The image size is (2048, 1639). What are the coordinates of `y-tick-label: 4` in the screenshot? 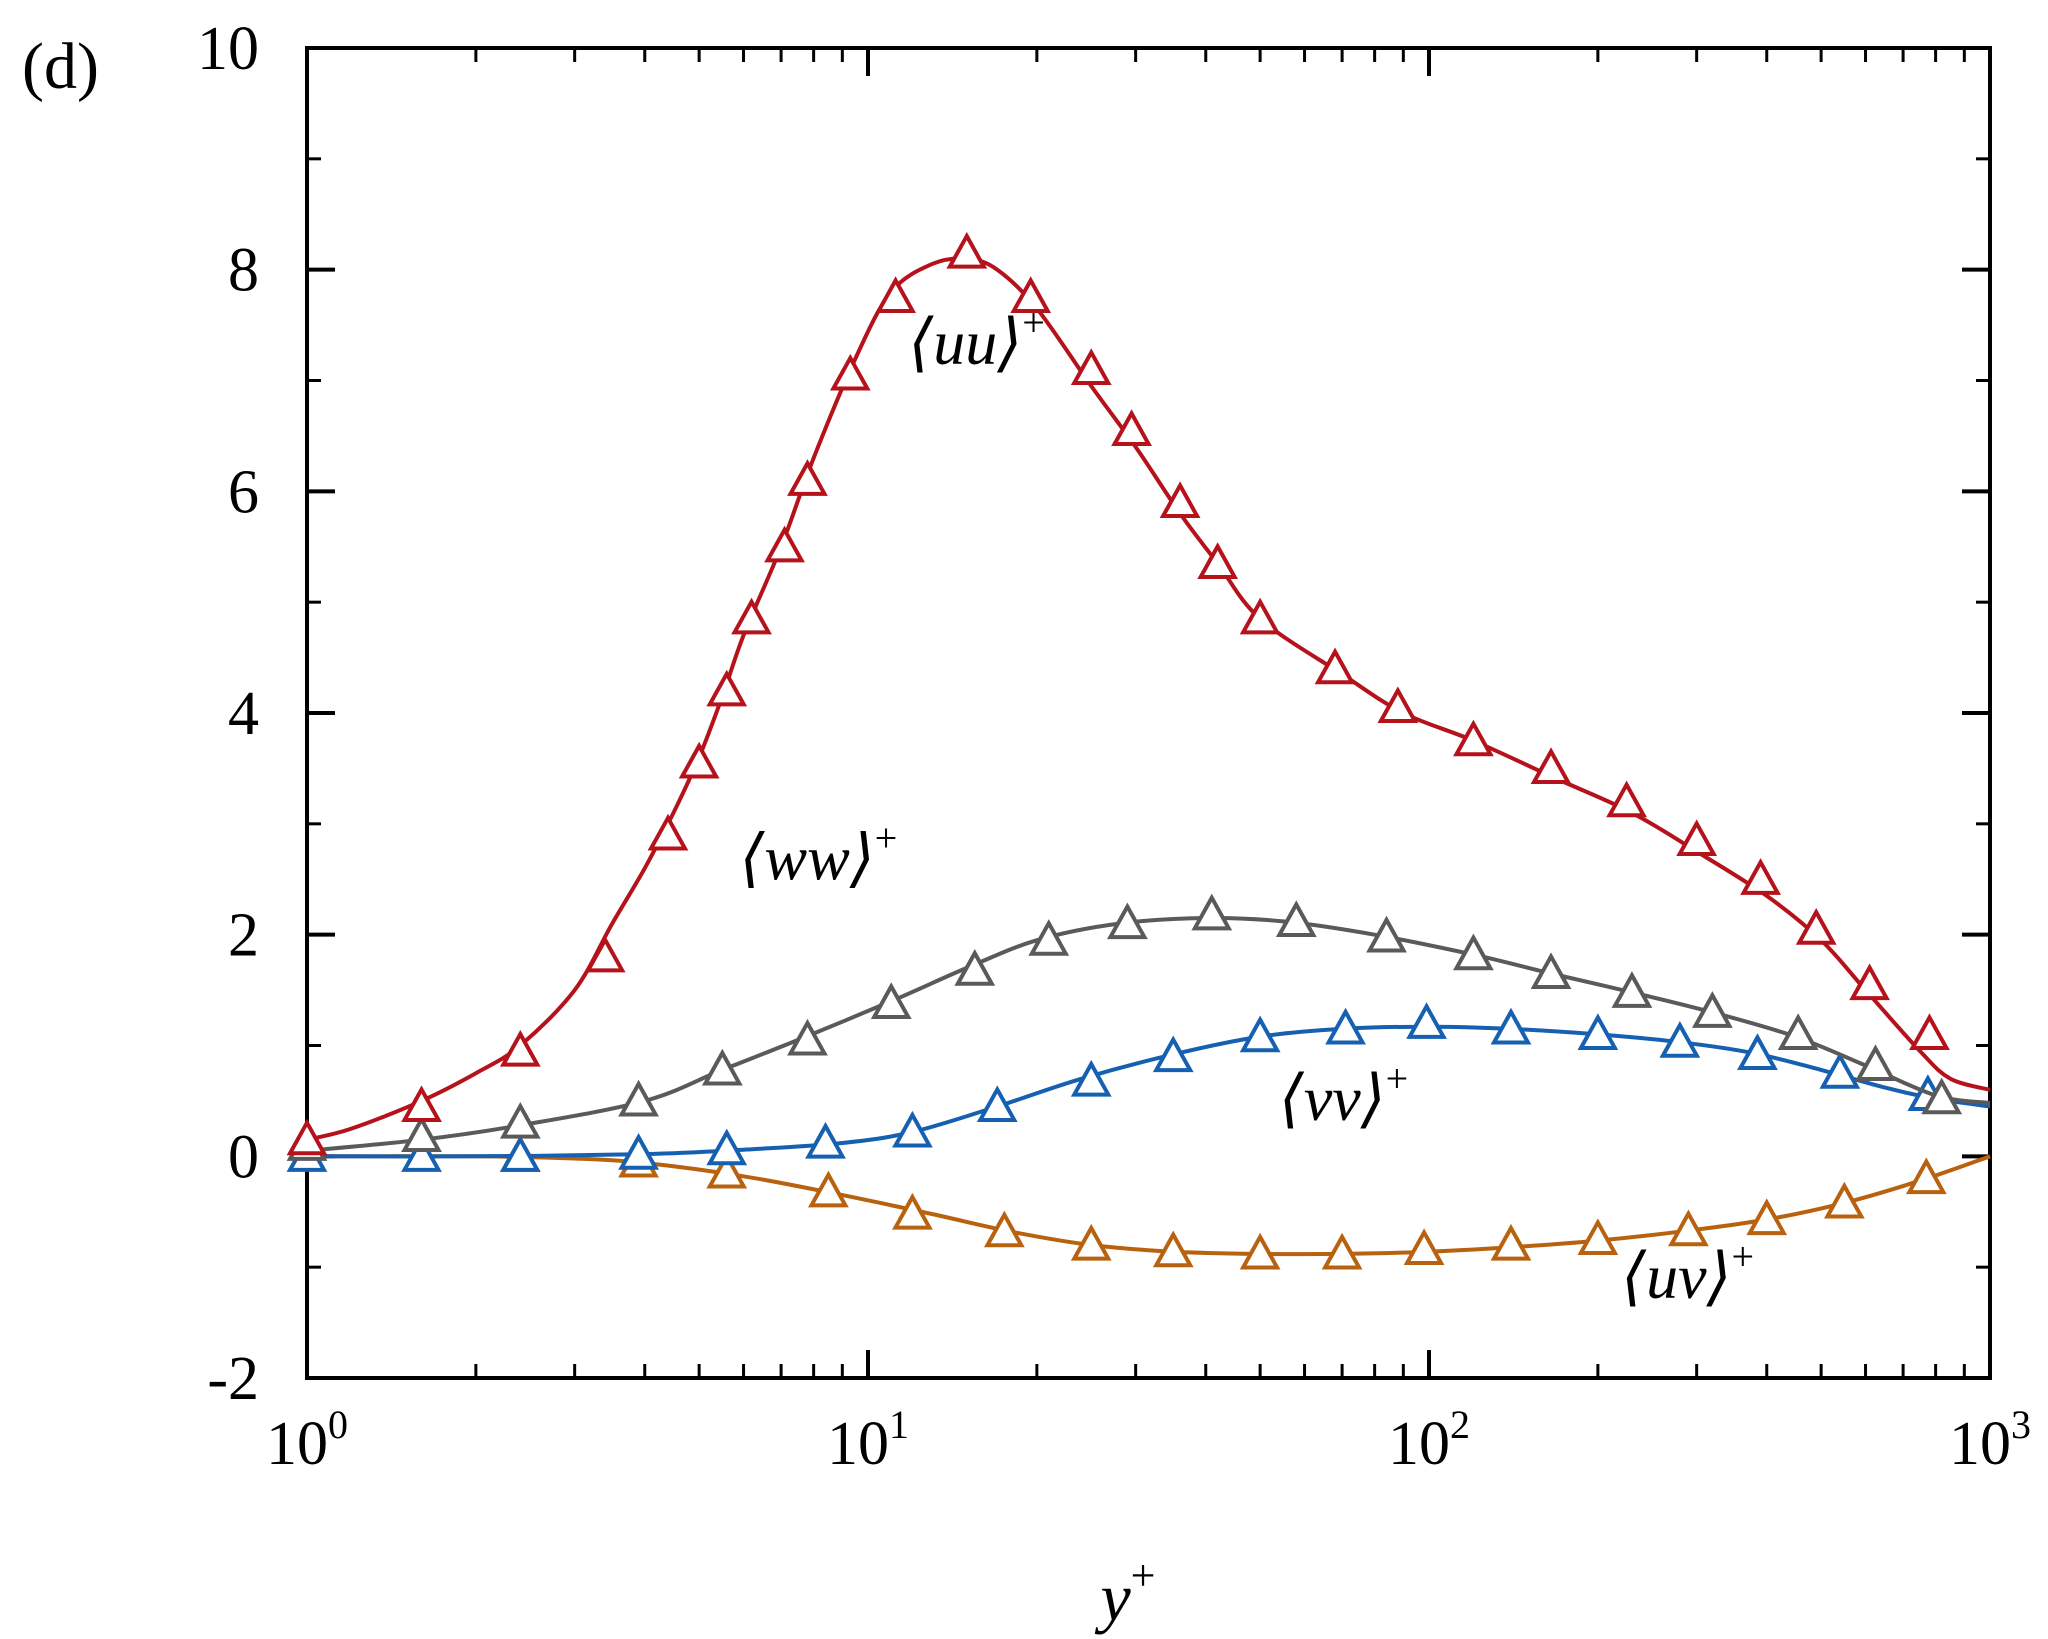 It's located at (243, 714).